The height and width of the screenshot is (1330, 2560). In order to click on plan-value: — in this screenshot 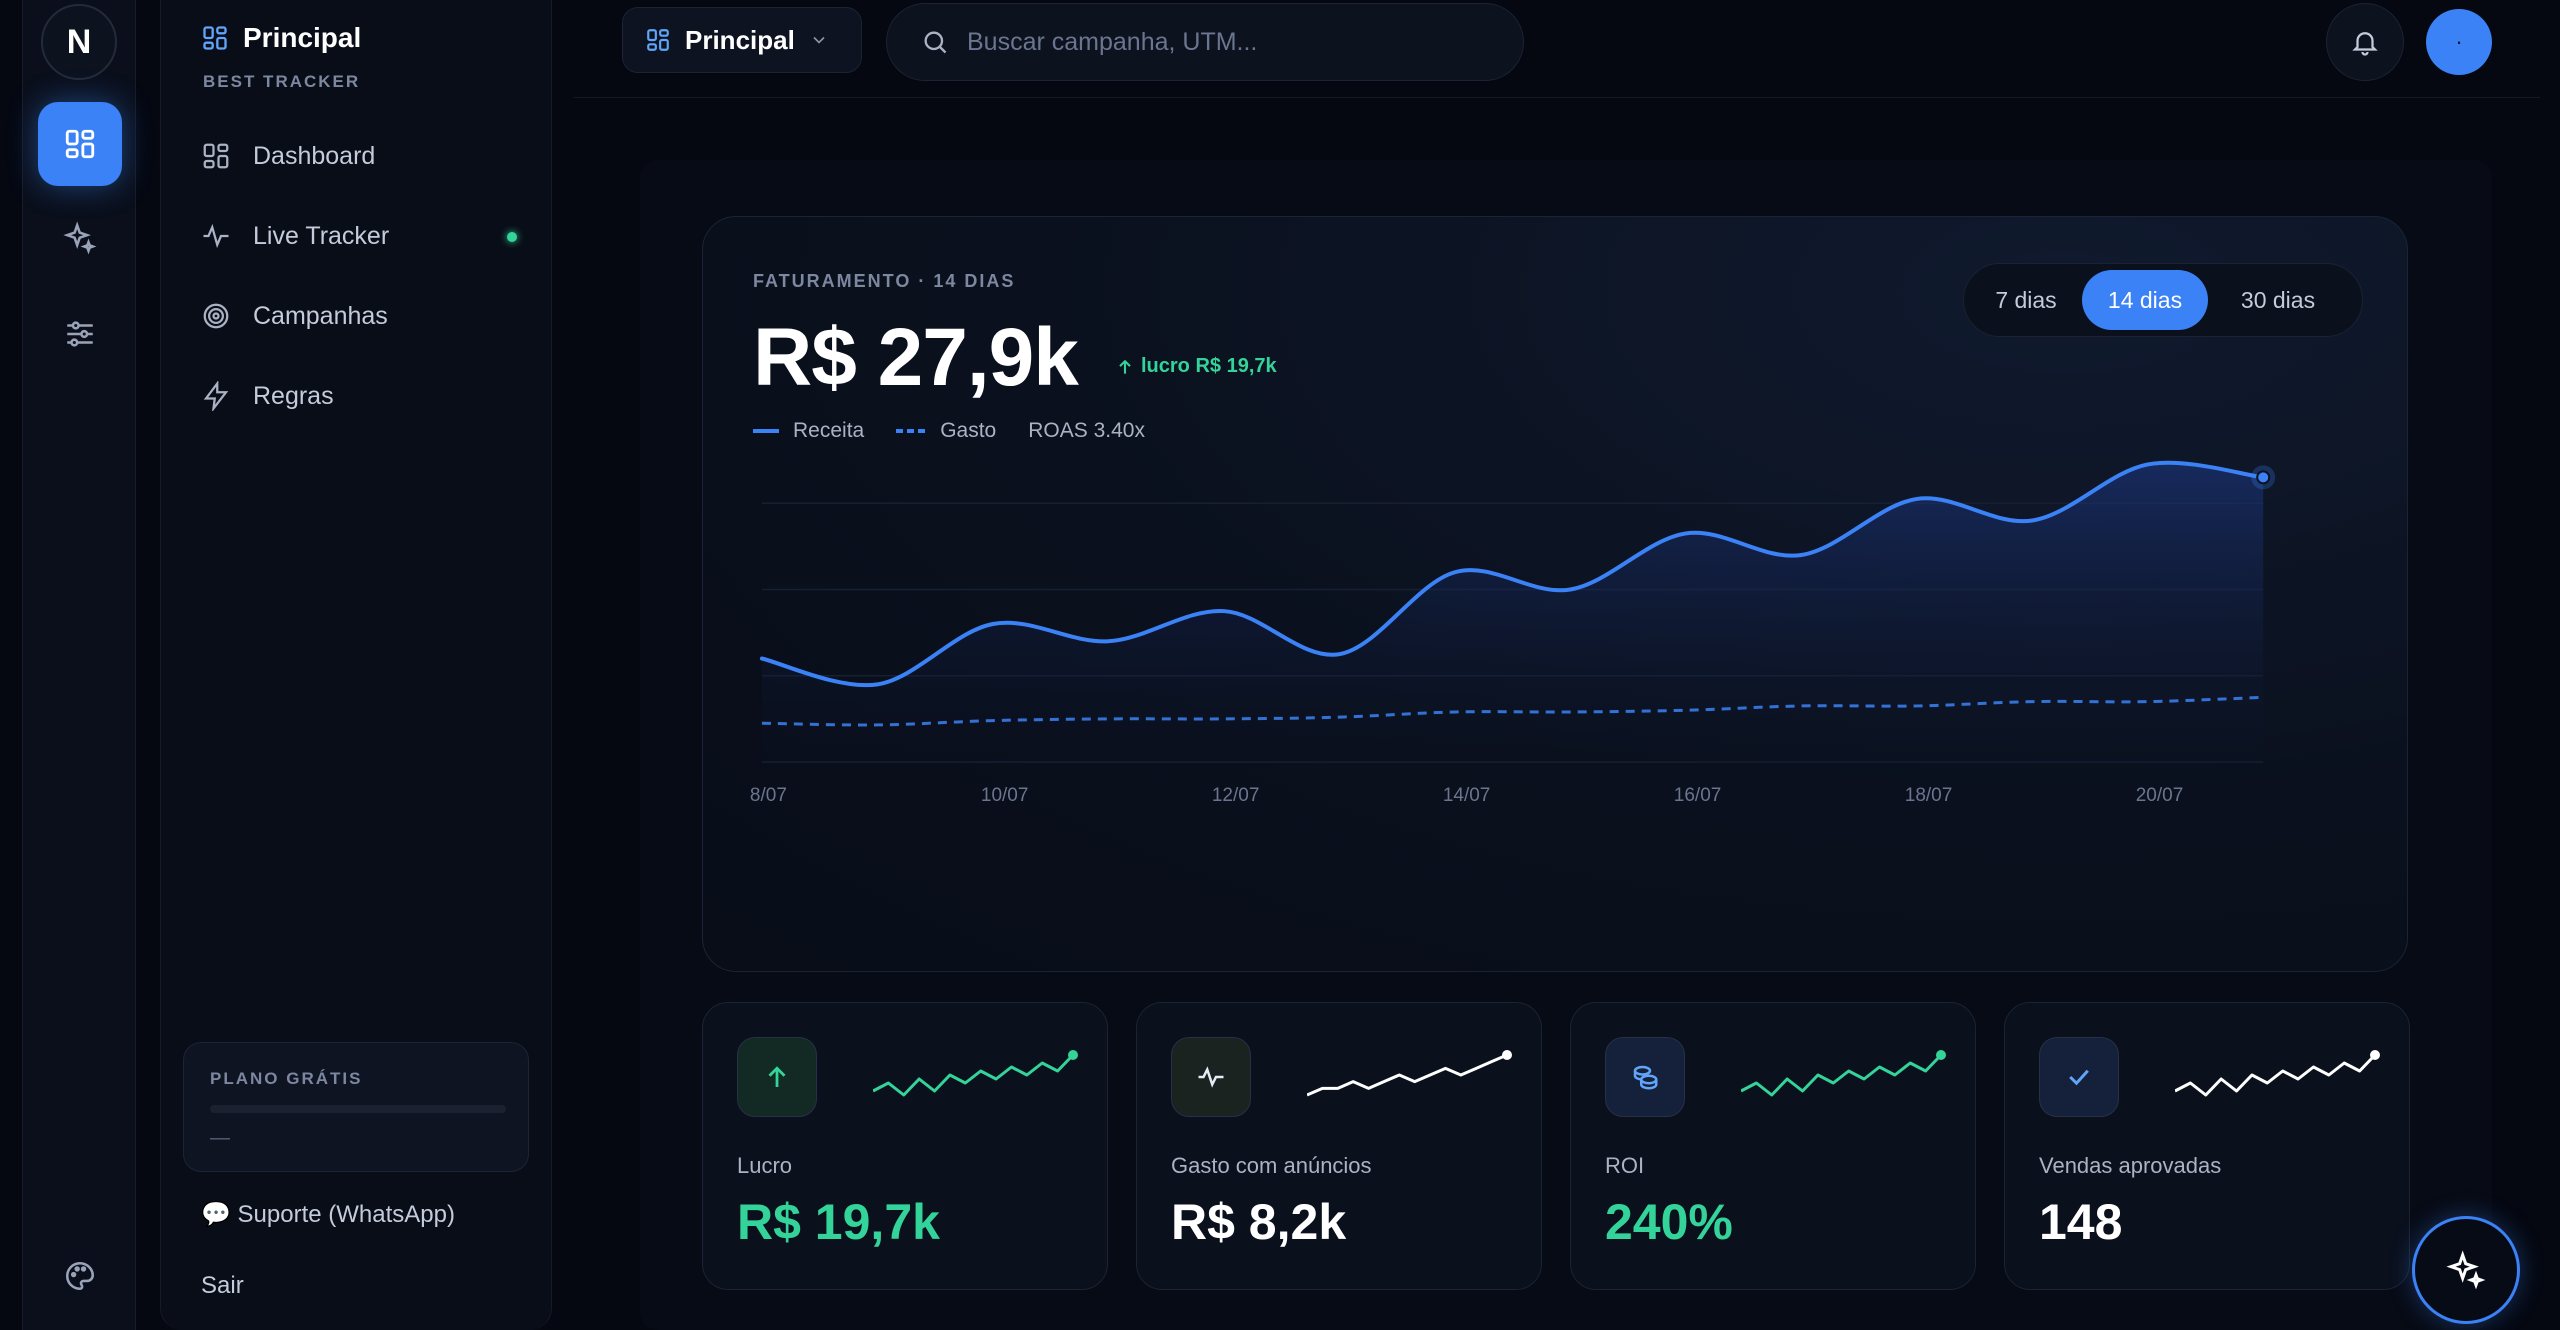, I will do `click(220, 1138)`.